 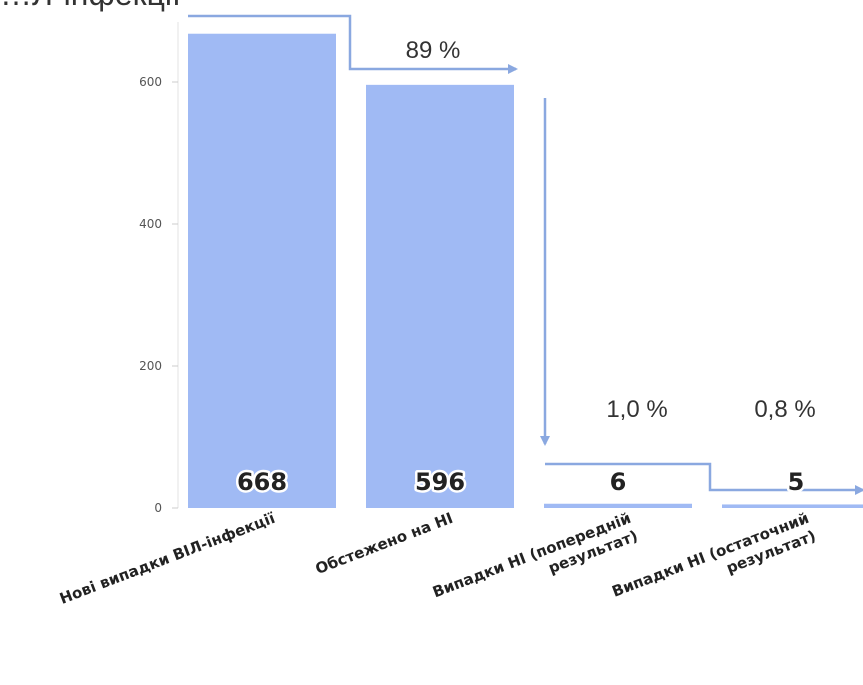 What do you see at coordinates (433, 50) in the screenshot?
I see `percent-label: 89 %` at bounding box center [433, 50].